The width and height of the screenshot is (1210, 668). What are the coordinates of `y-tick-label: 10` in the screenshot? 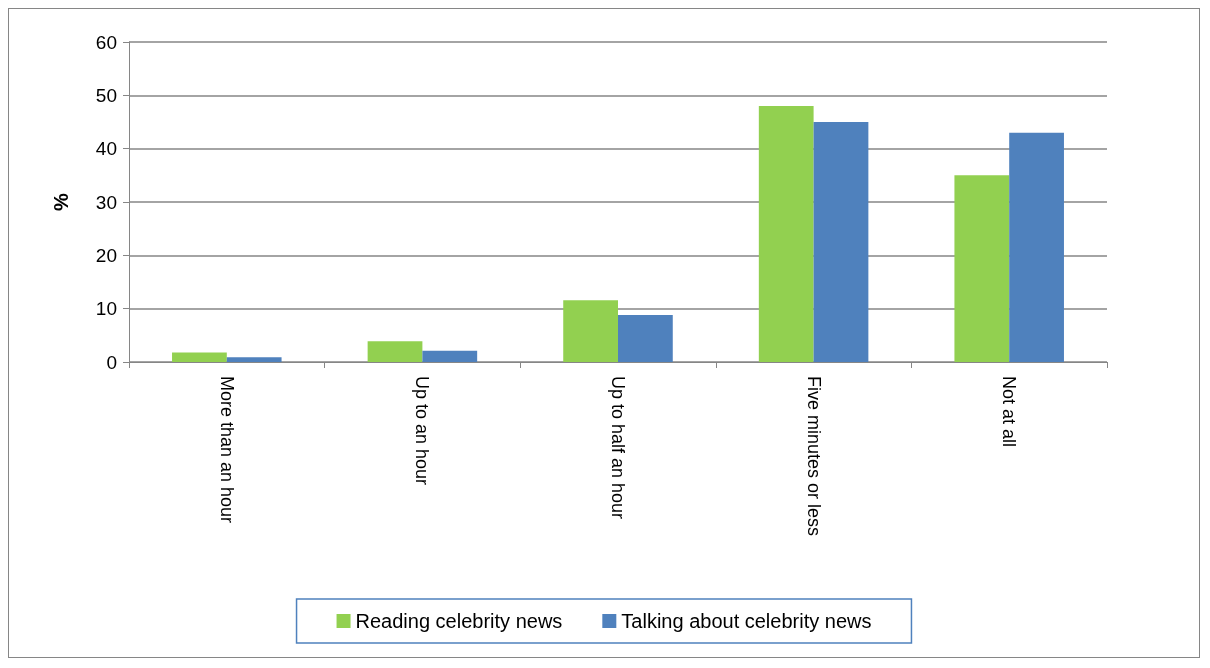 It's located at (106, 309).